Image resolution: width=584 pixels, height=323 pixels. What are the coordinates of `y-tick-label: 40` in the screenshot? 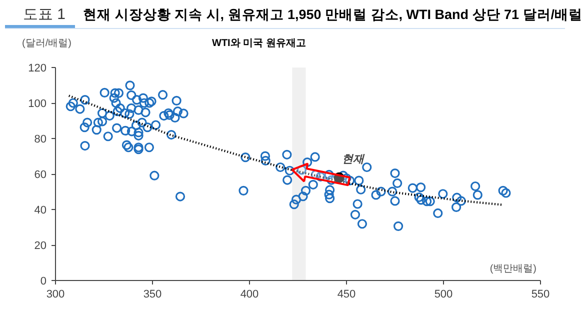 It's located at (40, 210).